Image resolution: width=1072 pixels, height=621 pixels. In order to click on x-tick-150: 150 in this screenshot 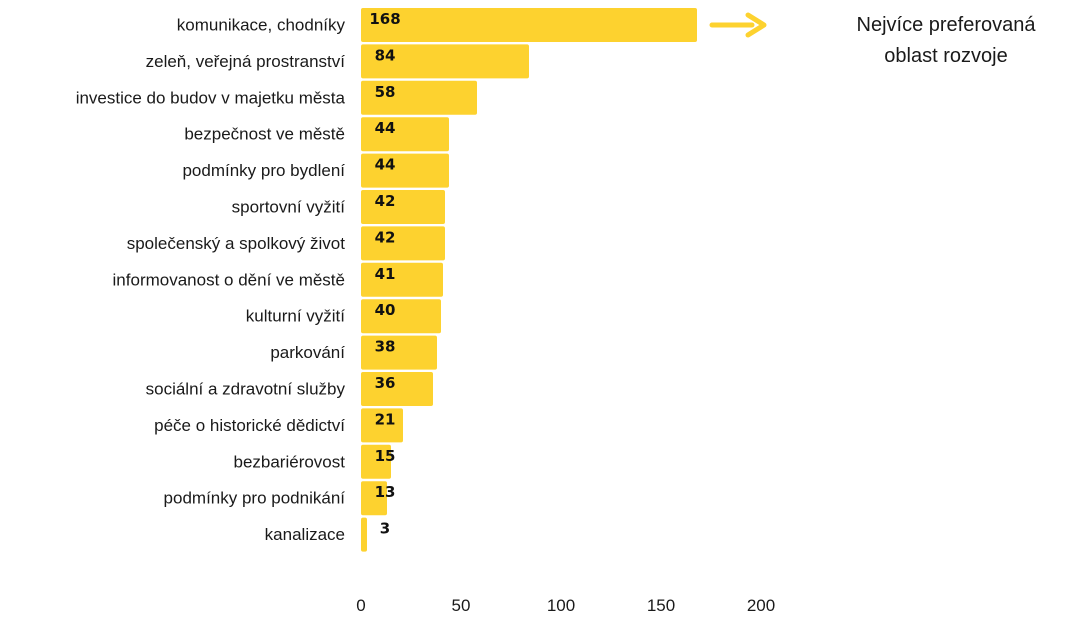, I will do `click(661, 605)`.